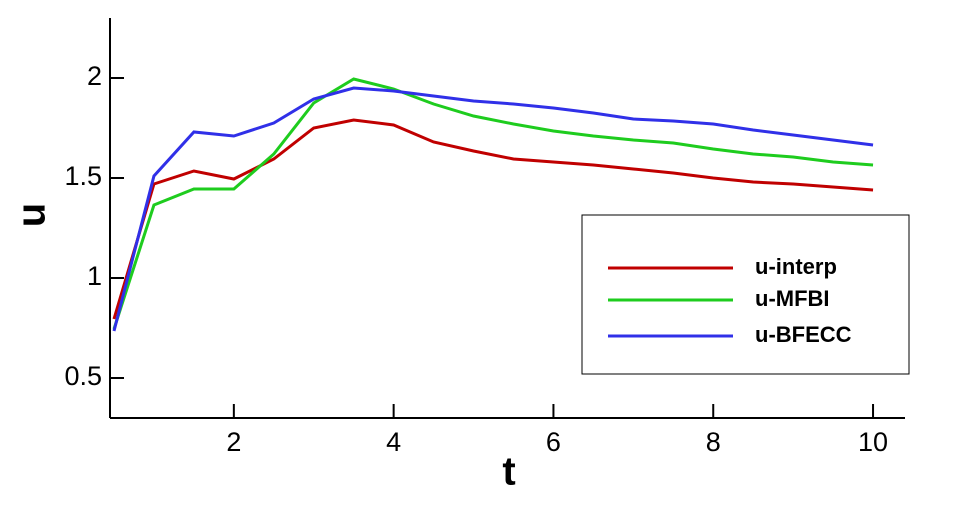 The image size is (958, 508). What do you see at coordinates (803, 334) in the screenshot?
I see `legend-label: u-BFECC` at bounding box center [803, 334].